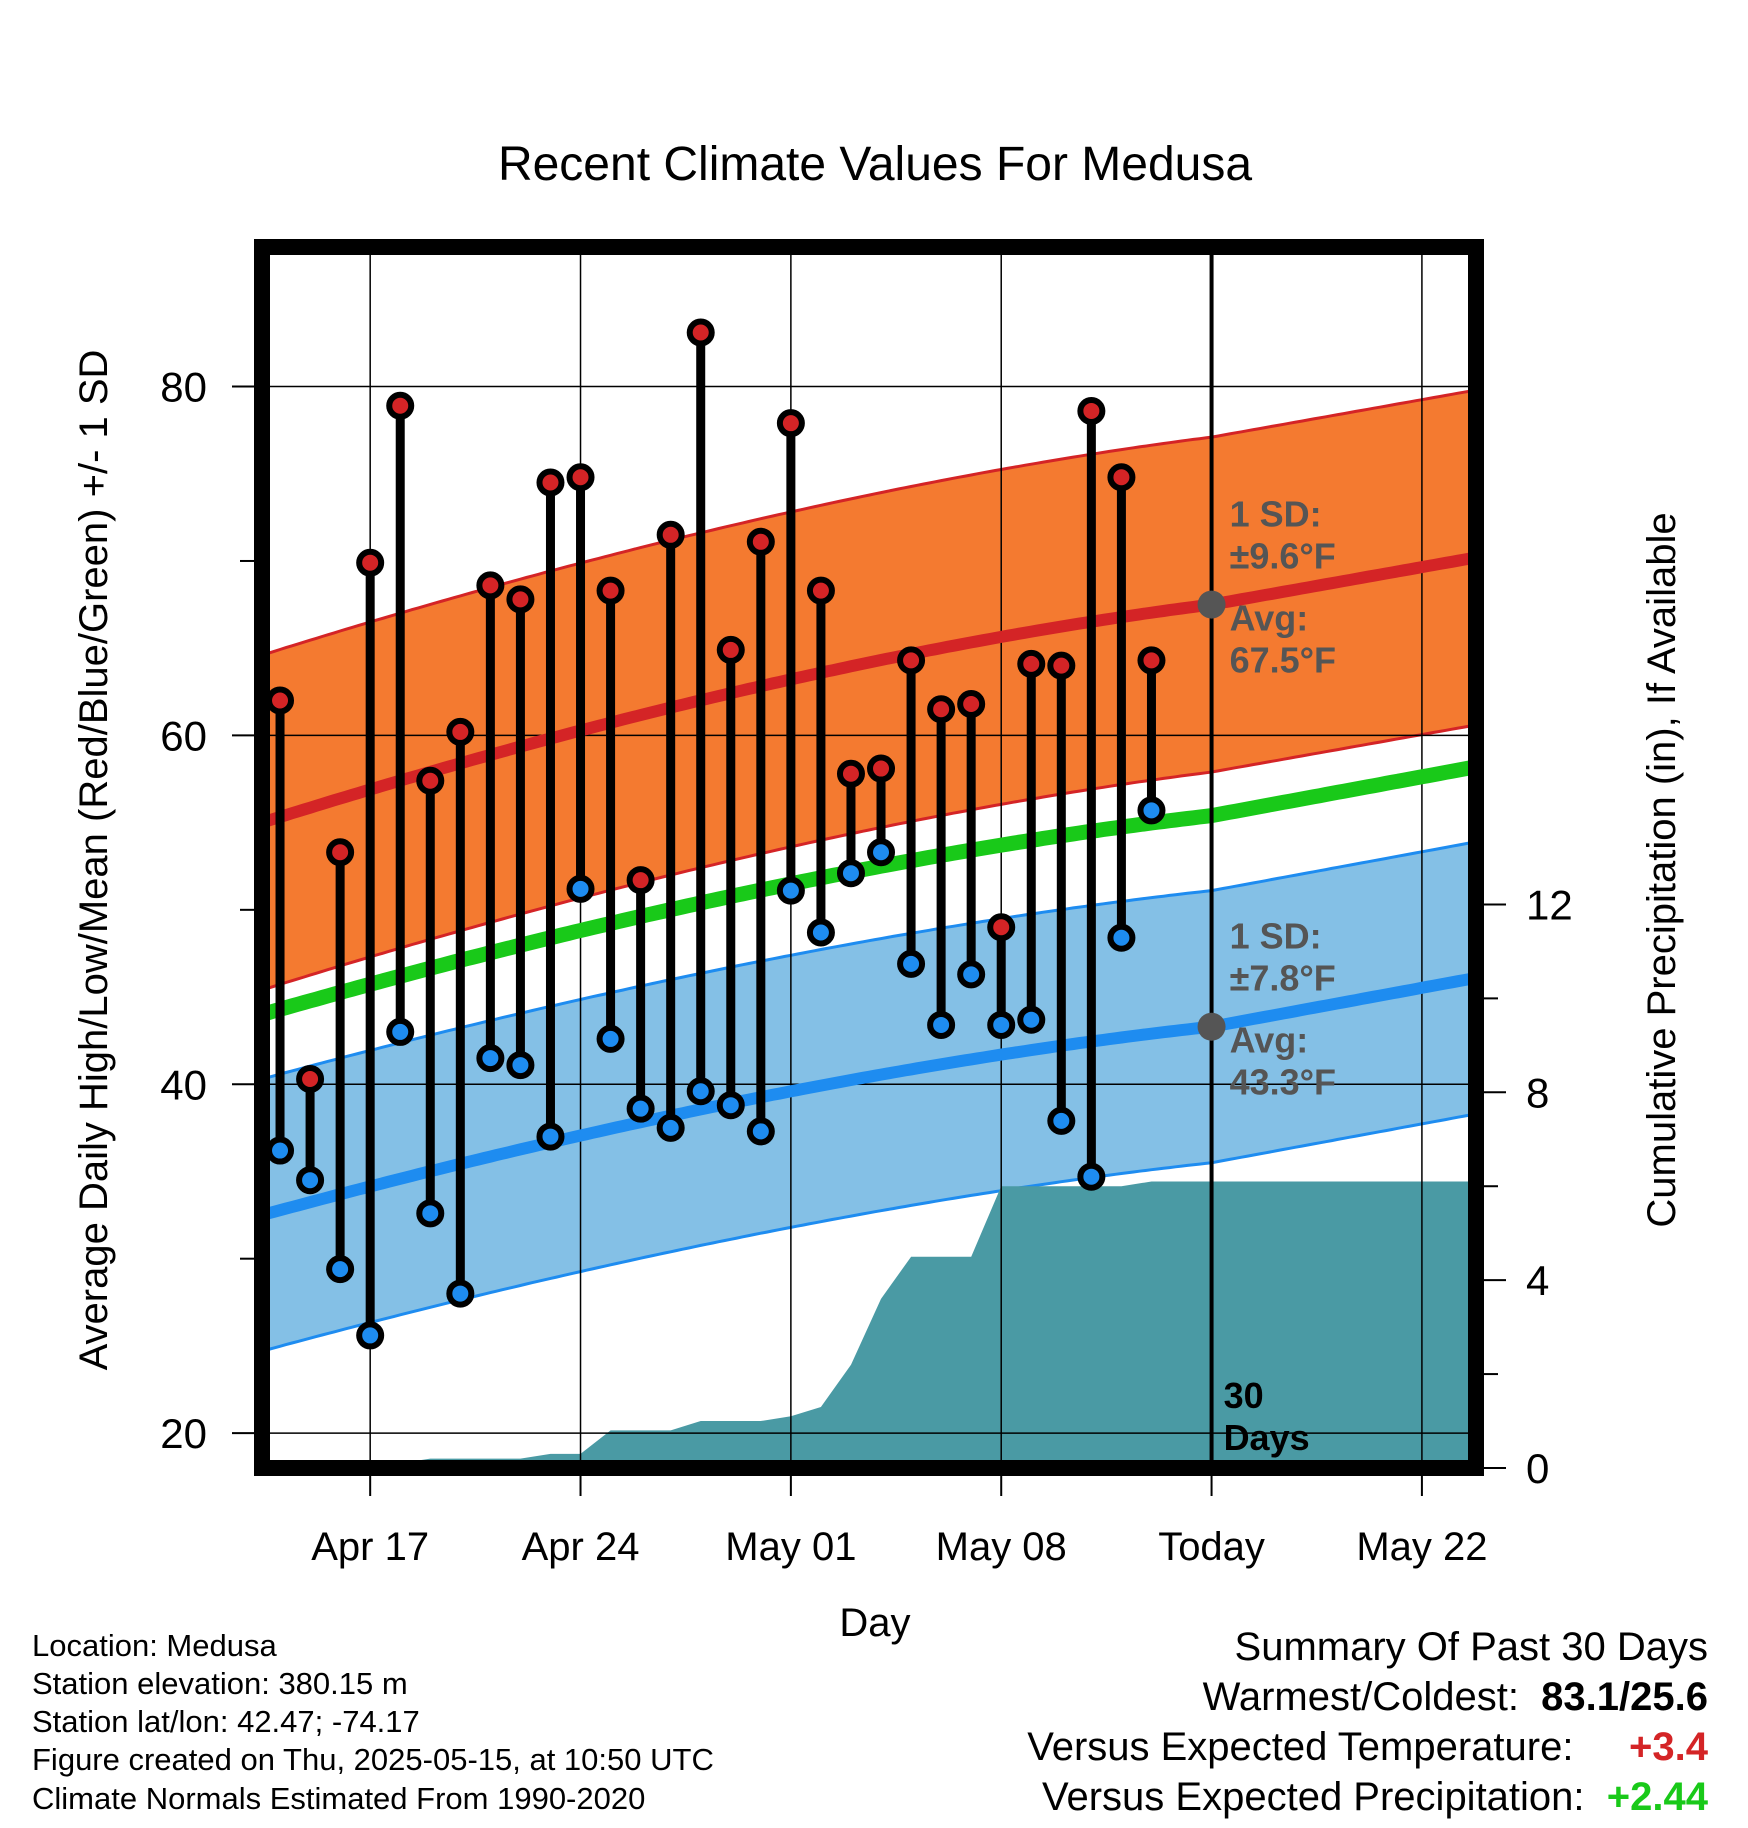  What do you see at coordinates (1211, 1026) in the screenshot?
I see `today-low-avg-marker` at bounding box center [1211, 1026].